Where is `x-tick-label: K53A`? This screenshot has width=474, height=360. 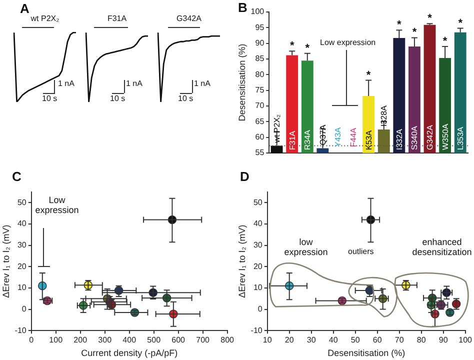 x-tick-label: K53A is located at coordinates (369, 140).